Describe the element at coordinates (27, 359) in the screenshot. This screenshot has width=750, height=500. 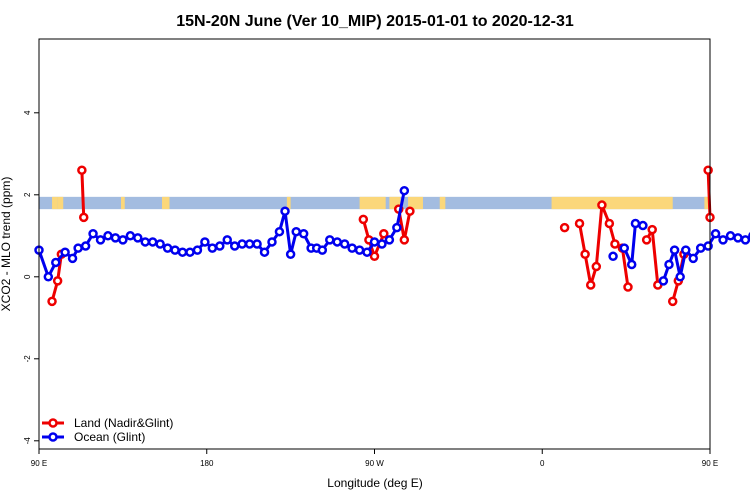
I see `y-tick-label: -2` at that location.